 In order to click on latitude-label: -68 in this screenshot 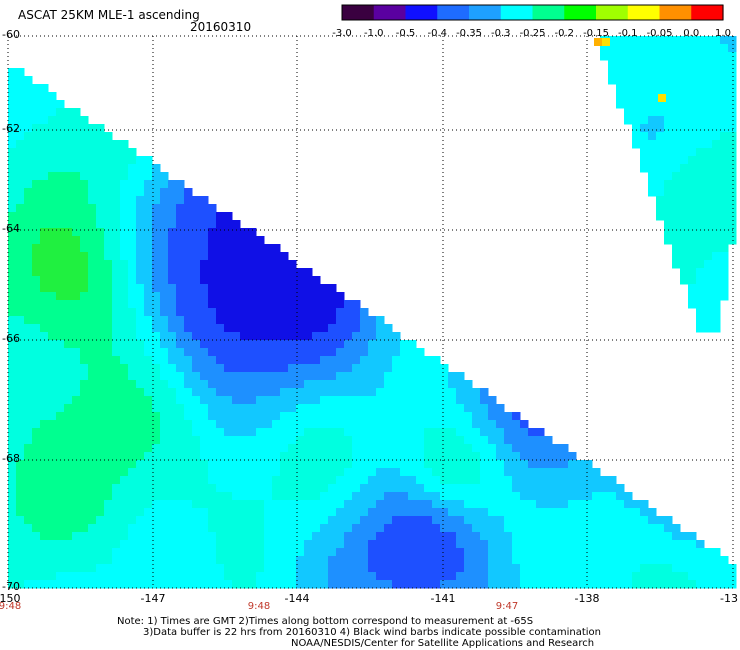, I will do `click(11, 458)`.